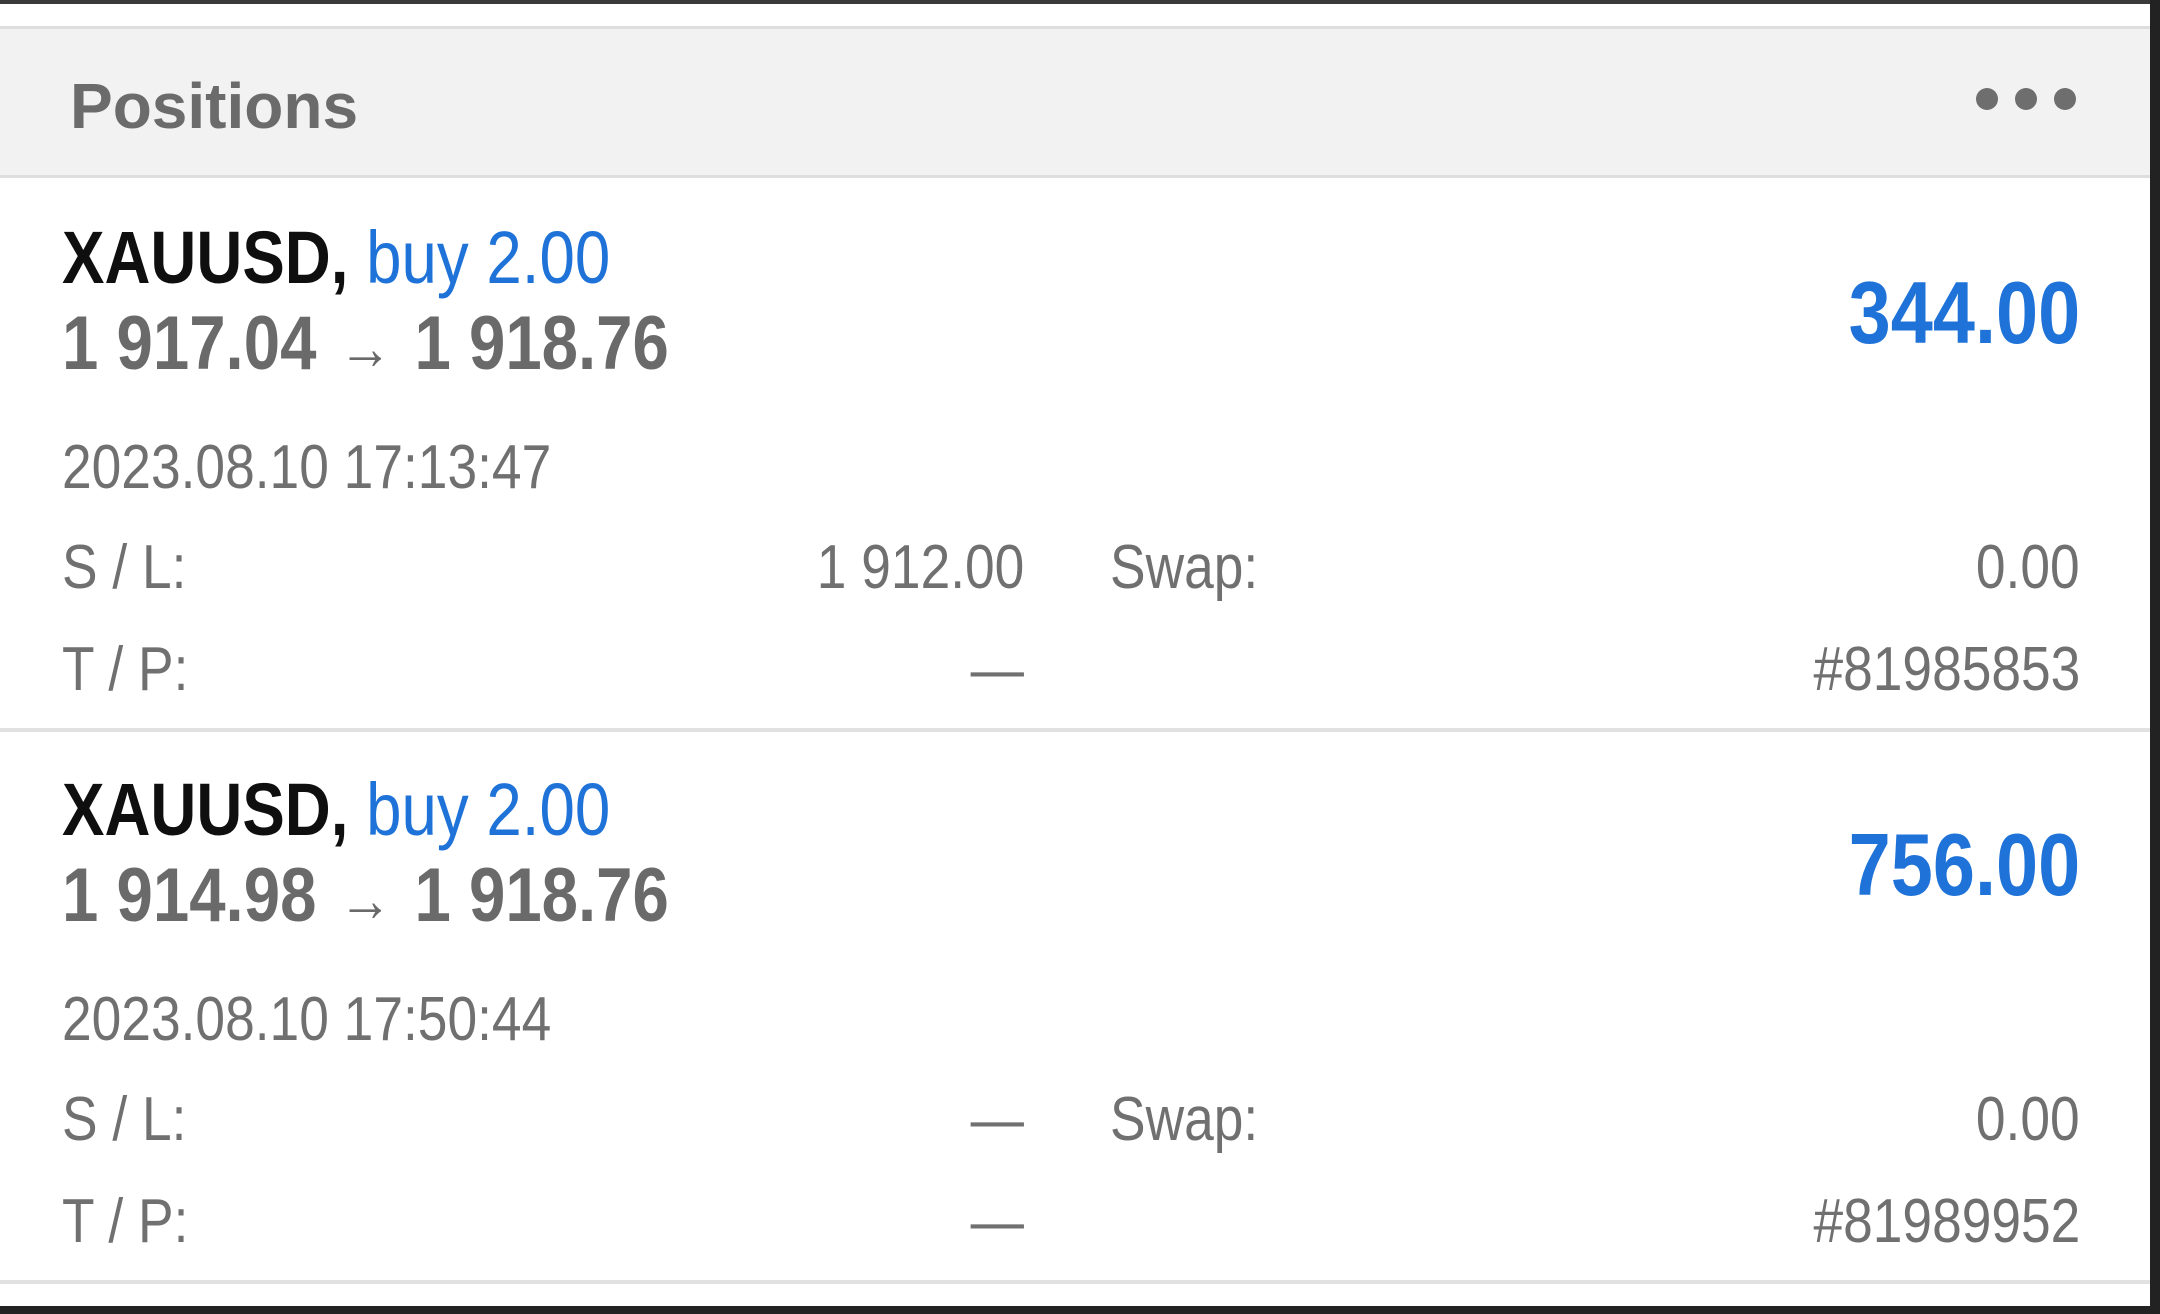 The height and width of the screenshot is (1314, 2160). I want to click on stop-loss-value: 1 912.00, so click(920, 567).